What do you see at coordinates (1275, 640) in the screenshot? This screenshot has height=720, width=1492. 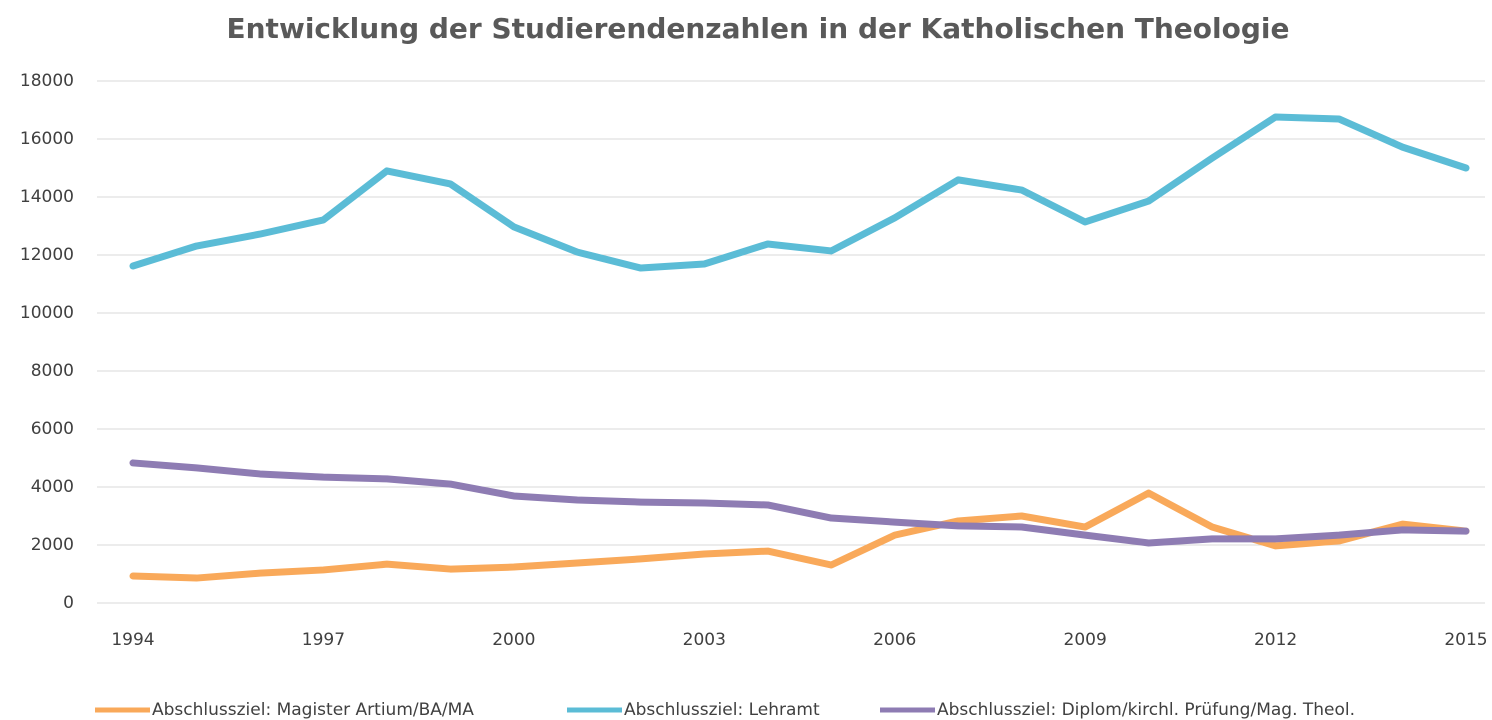 I see `x-tick-label: 2012` at bounding box center [1275, 640].